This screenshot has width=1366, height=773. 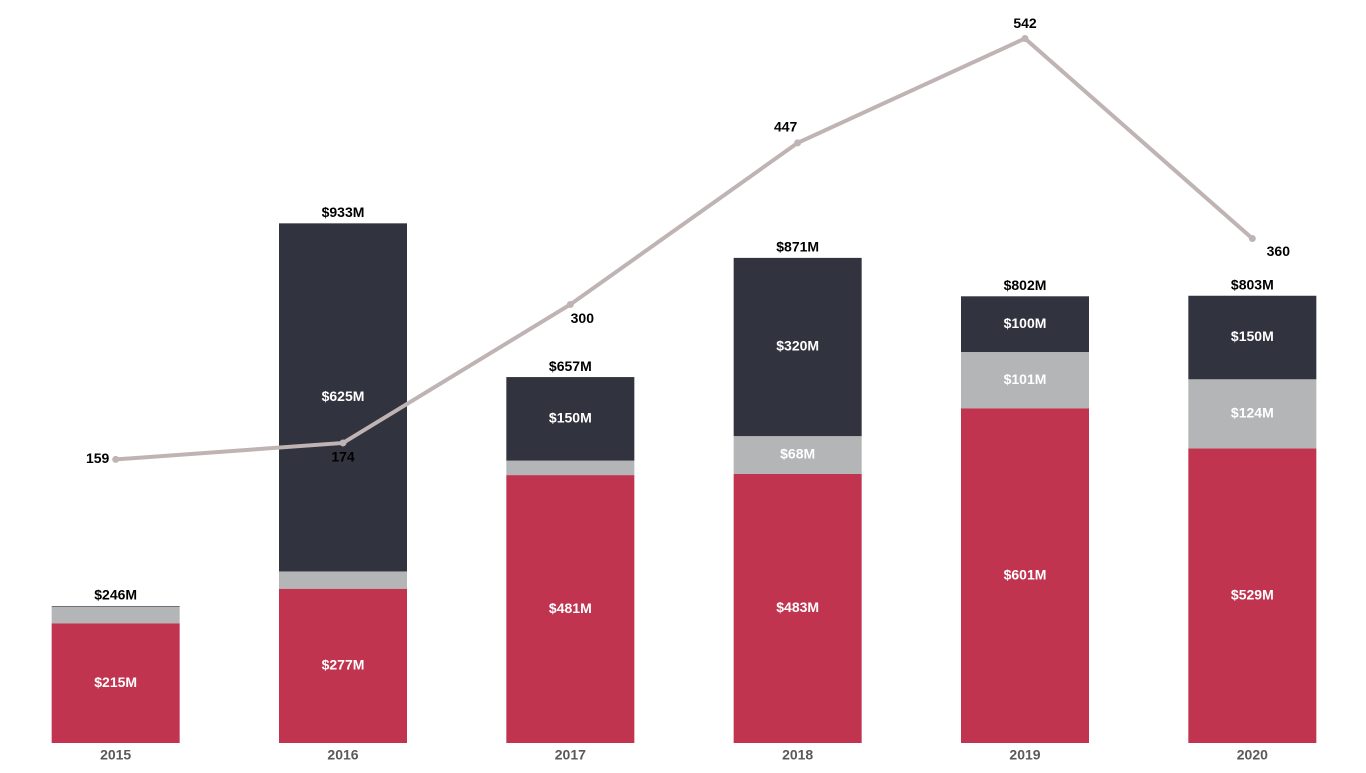 What do you see at coordinates (343, 212) in the screenshot?
I see `total-label: $933M` at bounding box center [343, 212].